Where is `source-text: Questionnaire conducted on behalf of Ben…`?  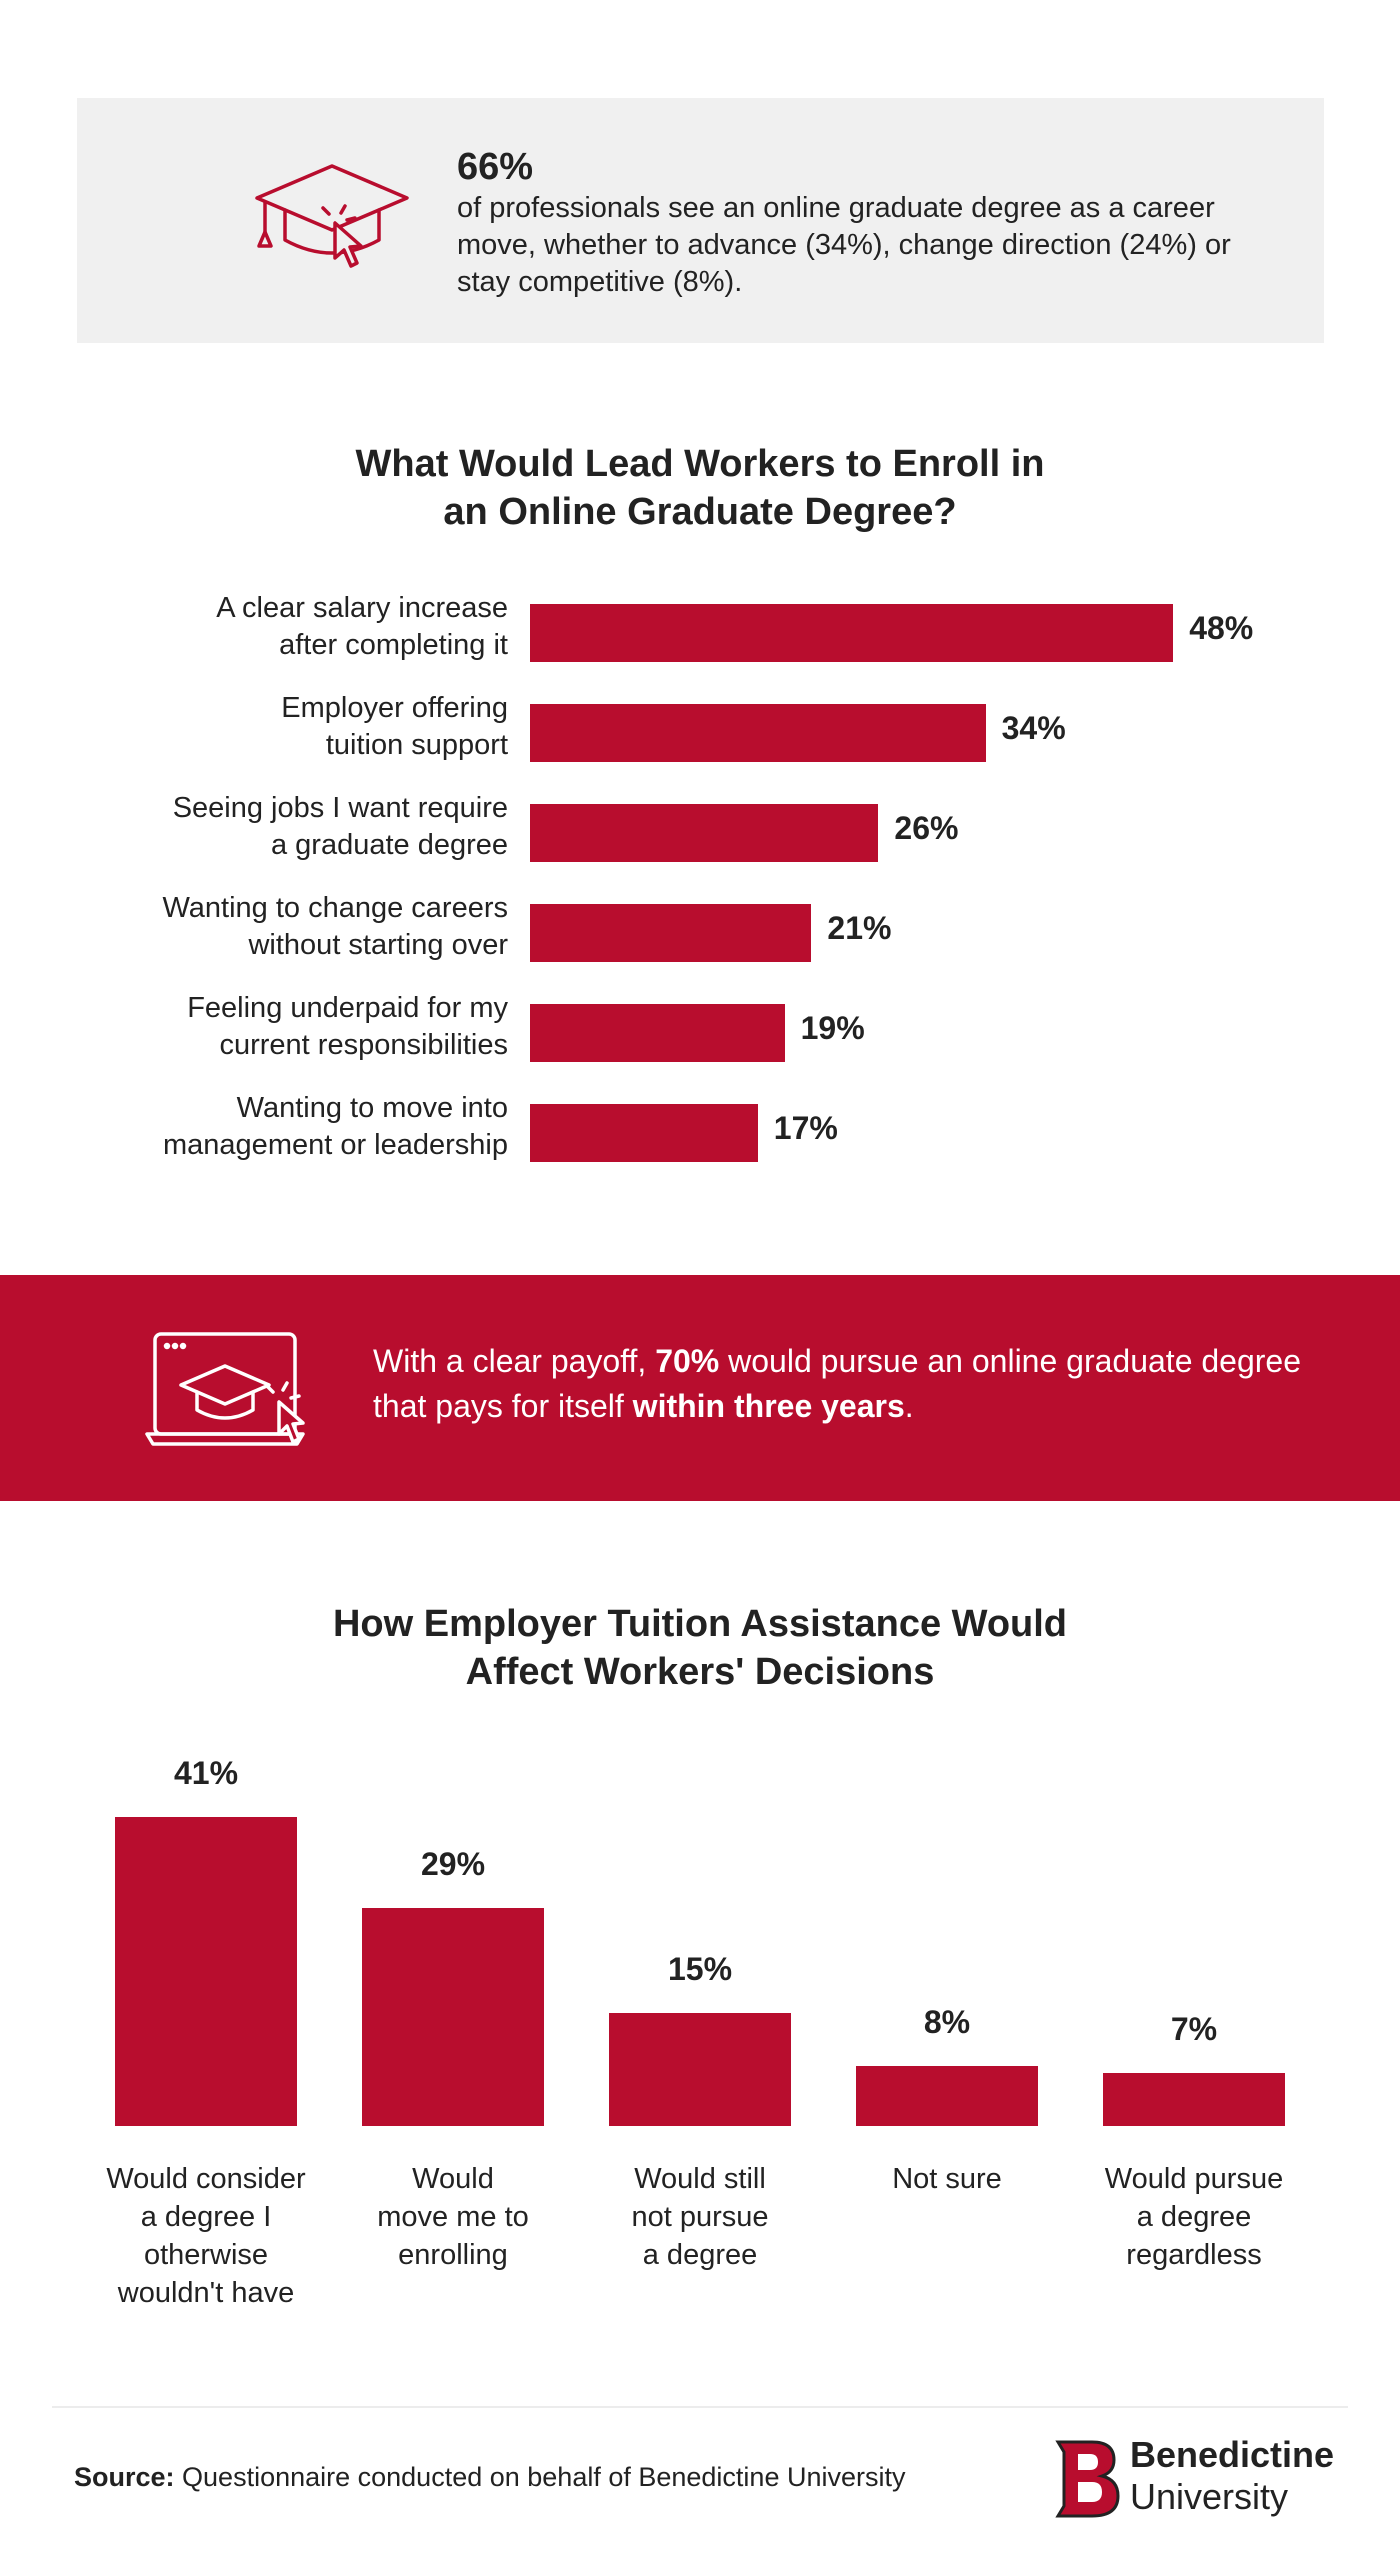 source-text: Questionnaire conducted on behalf of Ben… is located at coordinates (540, 2477).